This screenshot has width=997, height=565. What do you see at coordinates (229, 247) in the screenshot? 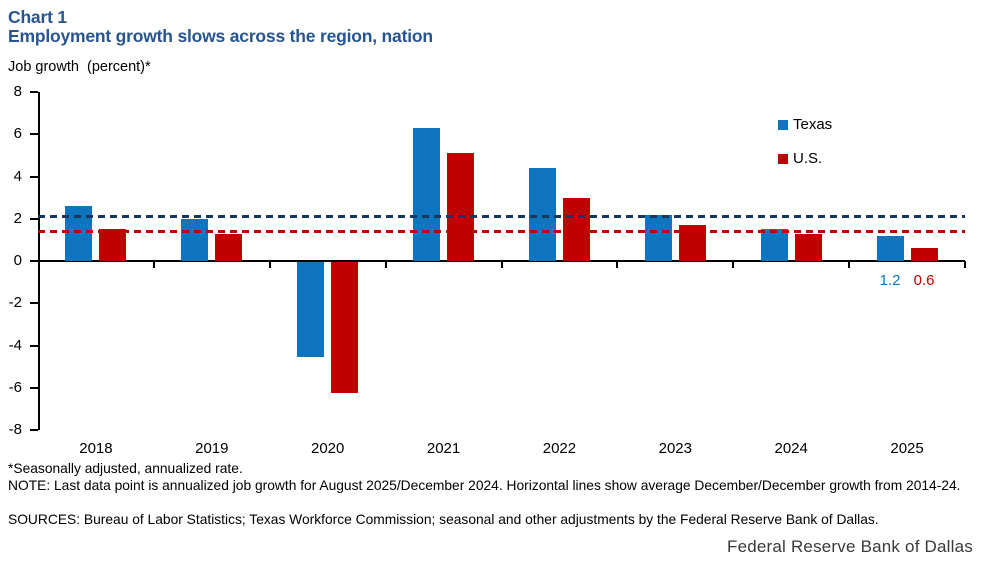
I see `bar-us-2019` at bounding box center [229, 247].